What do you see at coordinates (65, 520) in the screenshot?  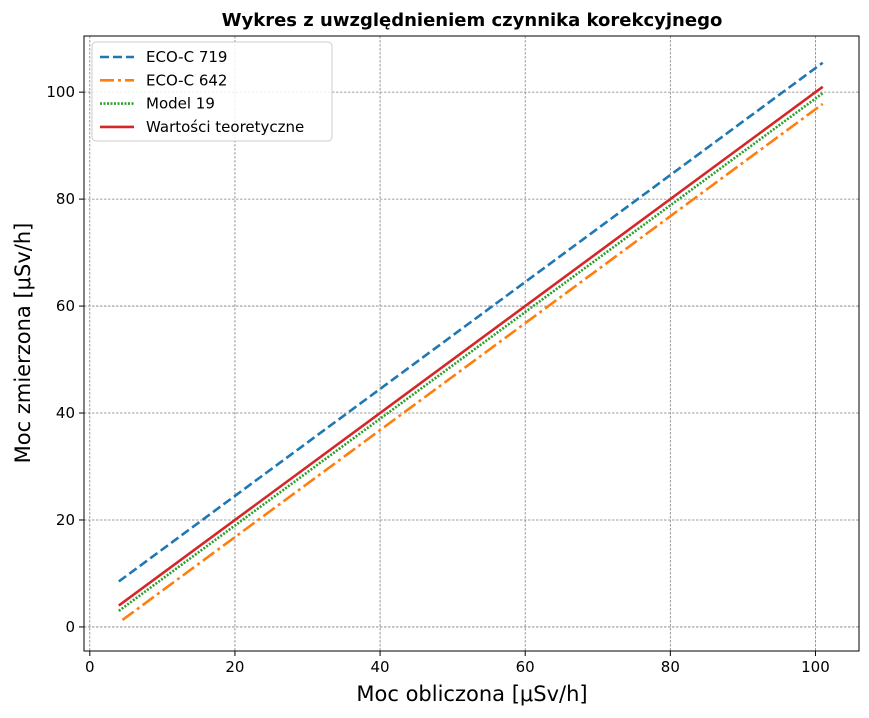 I see `y-tick-label: 20` at bounding box center [65, 520].